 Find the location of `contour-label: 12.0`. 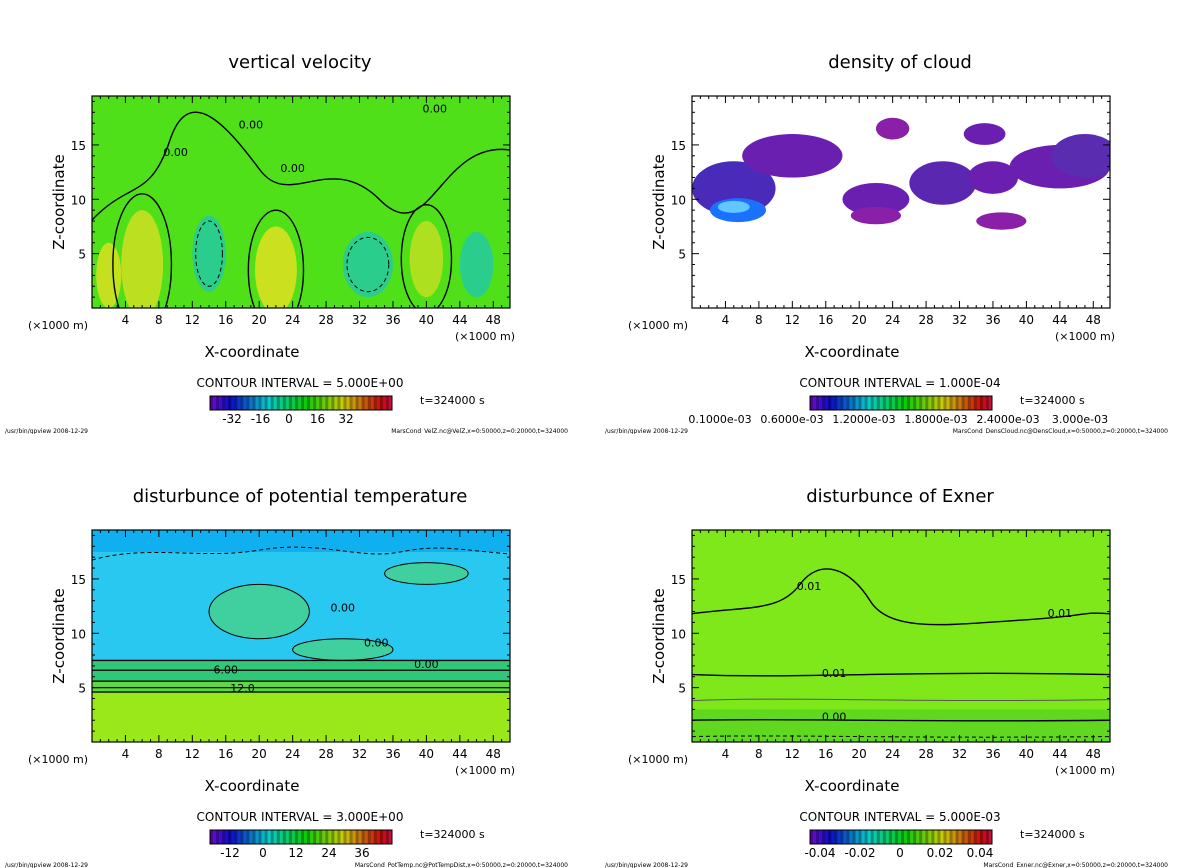

contour-label: 12.0 is located at coordinates (242, 688).